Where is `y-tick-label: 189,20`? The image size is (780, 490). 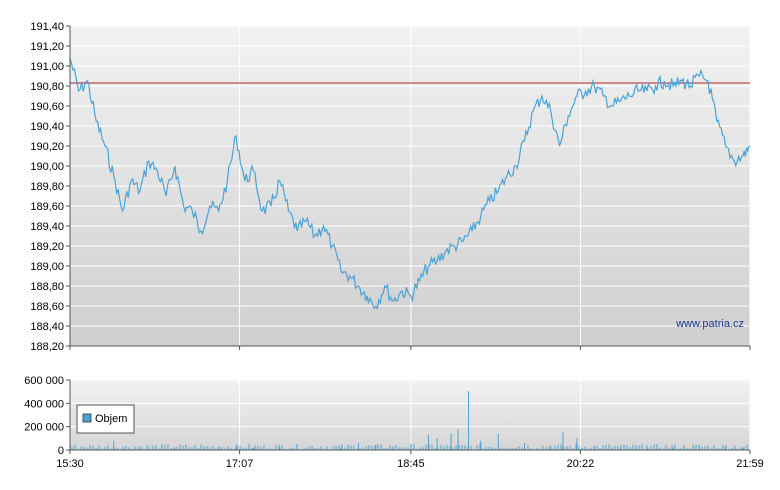
y-tick-label: 189,20 is located at coordinates (47, 247).